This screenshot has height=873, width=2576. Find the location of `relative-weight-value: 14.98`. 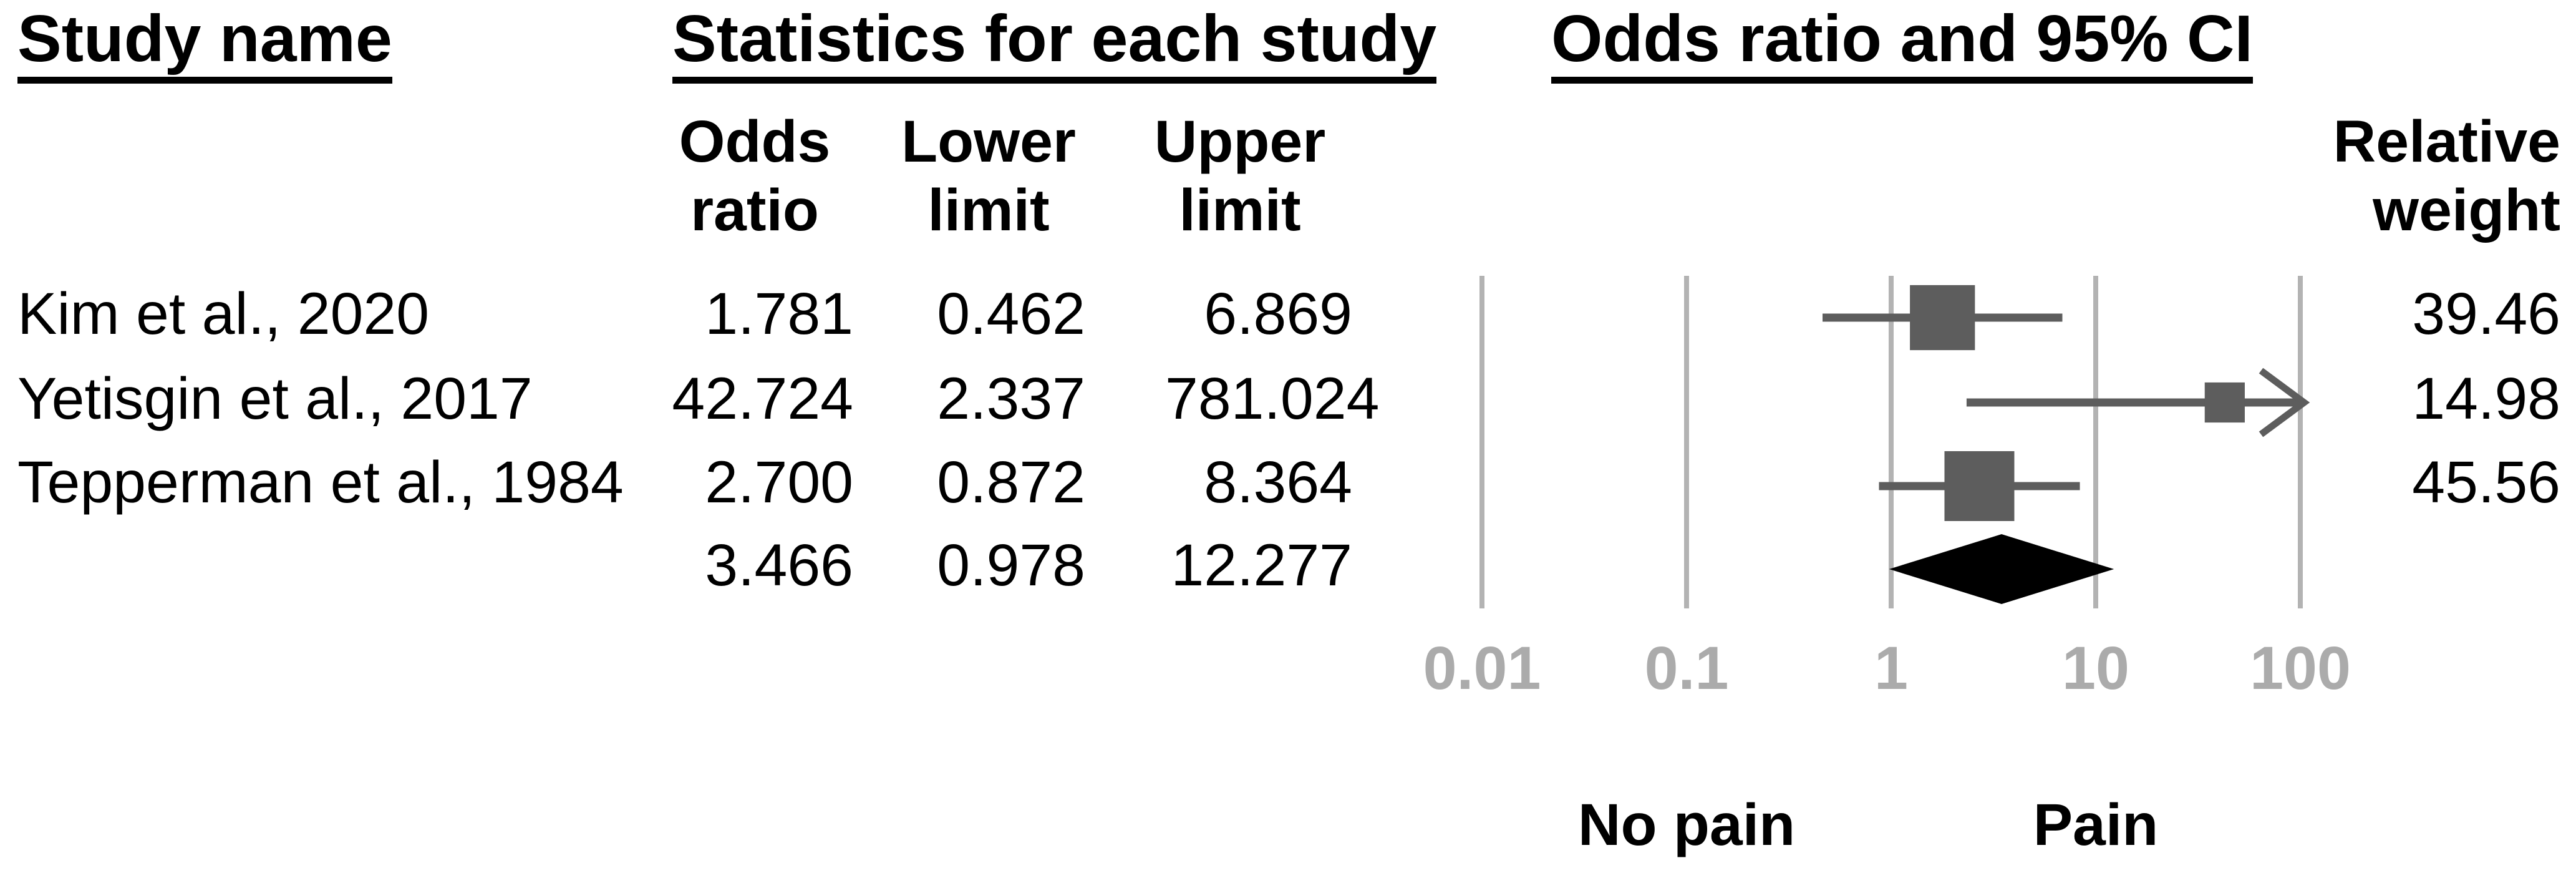

relative-weight-value: 14.98 is located at coordinates (2486, 399).